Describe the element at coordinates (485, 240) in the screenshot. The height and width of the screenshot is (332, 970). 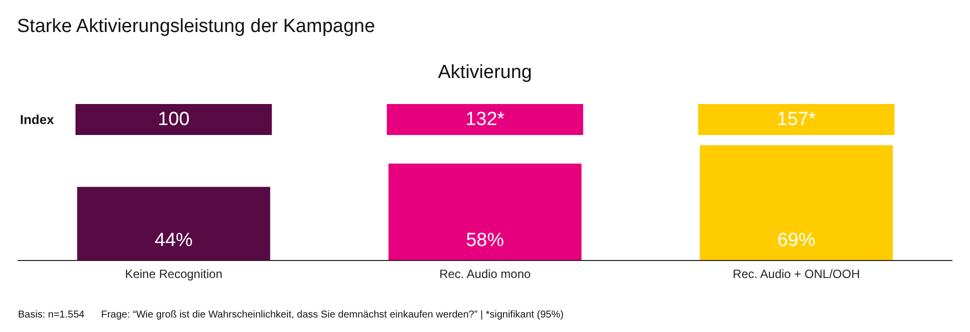
I see `data-label: 58%` at that location.